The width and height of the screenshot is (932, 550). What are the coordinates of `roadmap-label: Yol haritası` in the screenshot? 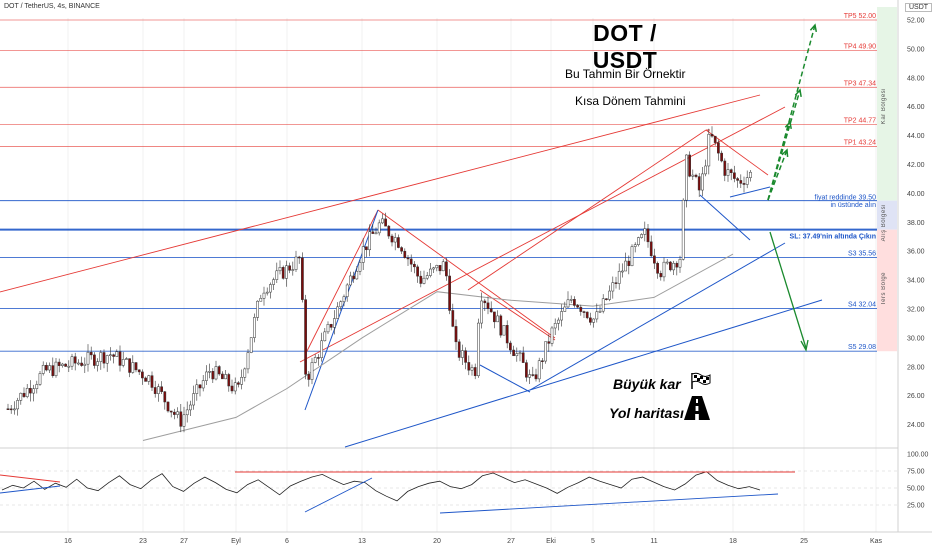 It's located at (646, 413).